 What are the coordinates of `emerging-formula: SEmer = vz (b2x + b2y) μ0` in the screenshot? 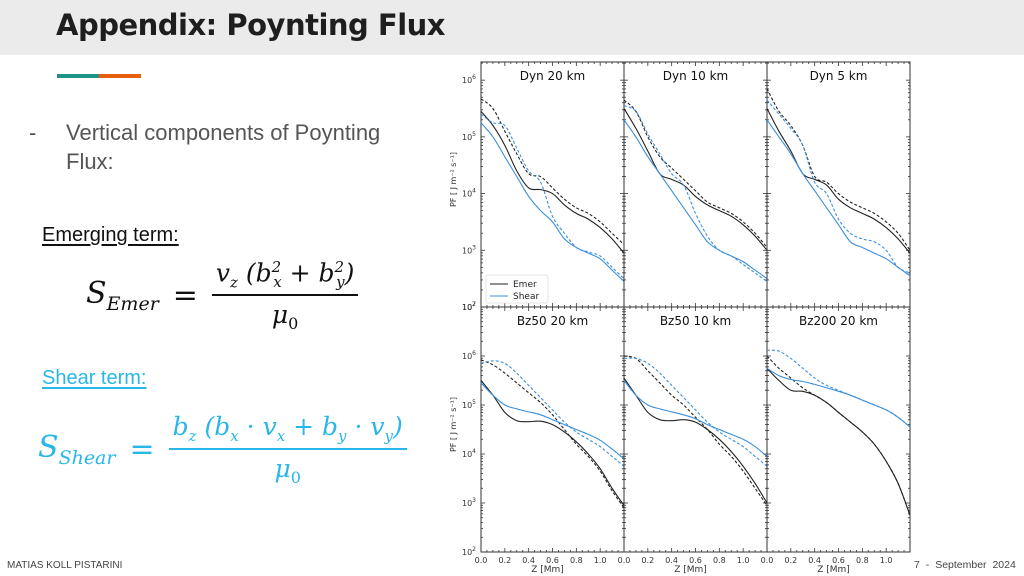 It's located at (222, 296).